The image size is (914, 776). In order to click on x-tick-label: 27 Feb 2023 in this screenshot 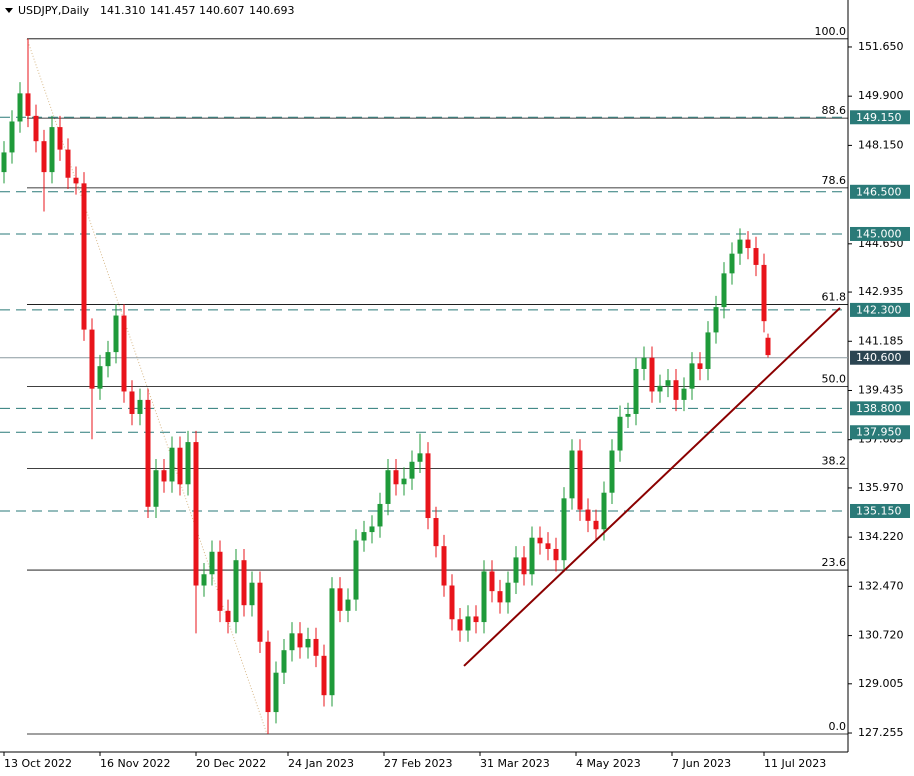, I will do `click(418, 763)`.